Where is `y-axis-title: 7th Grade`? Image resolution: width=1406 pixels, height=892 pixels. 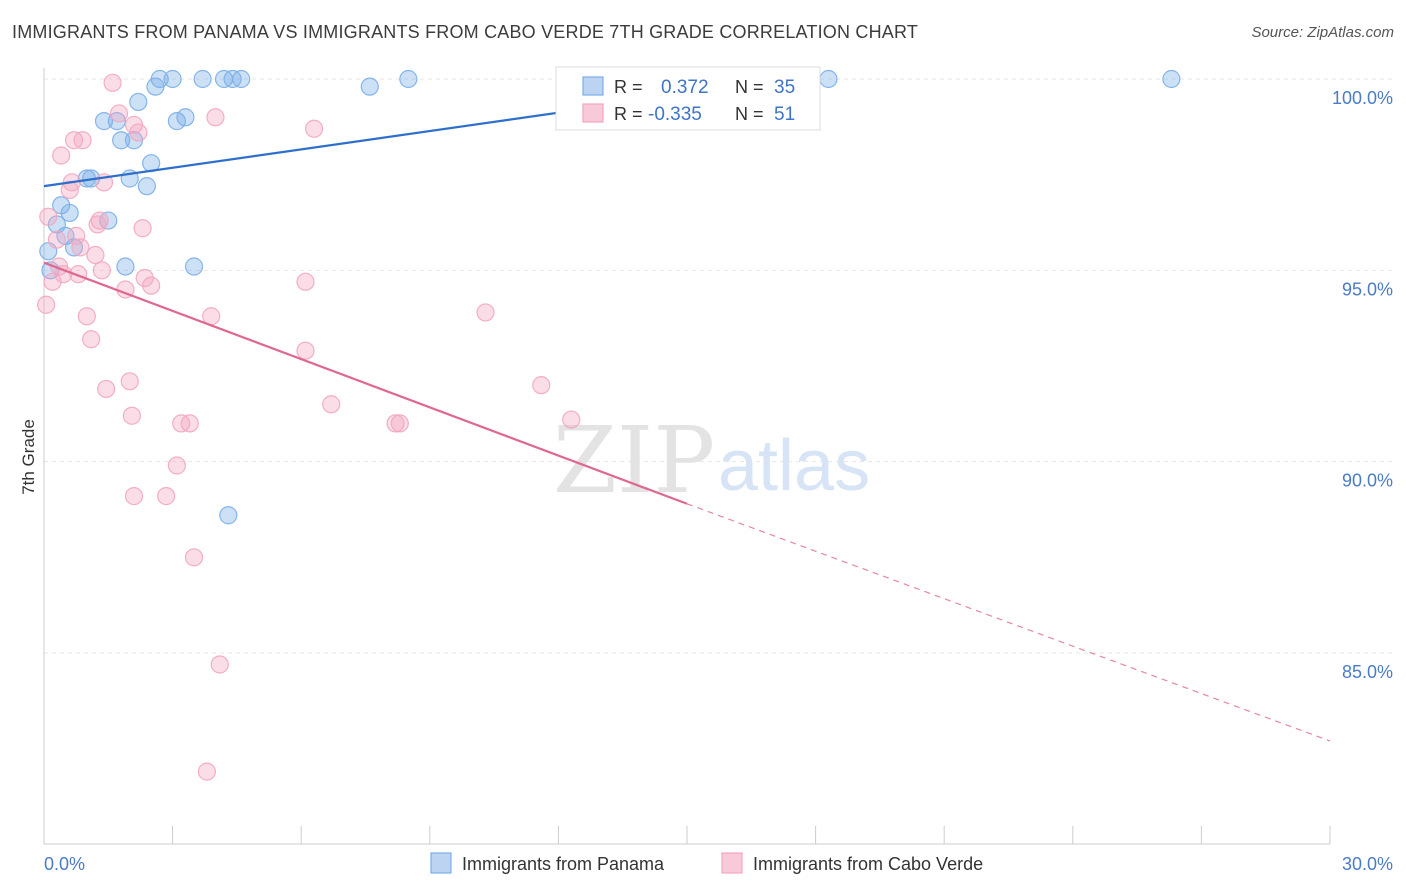 y-axis-title: 7th Grade is located at coordinates (28, 457).